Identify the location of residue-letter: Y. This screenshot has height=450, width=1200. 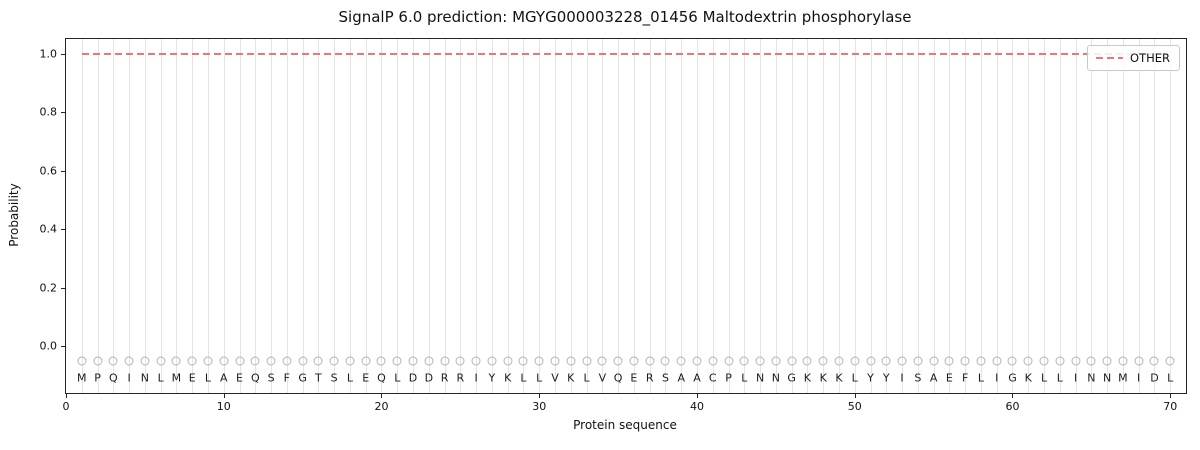
(870, 378).